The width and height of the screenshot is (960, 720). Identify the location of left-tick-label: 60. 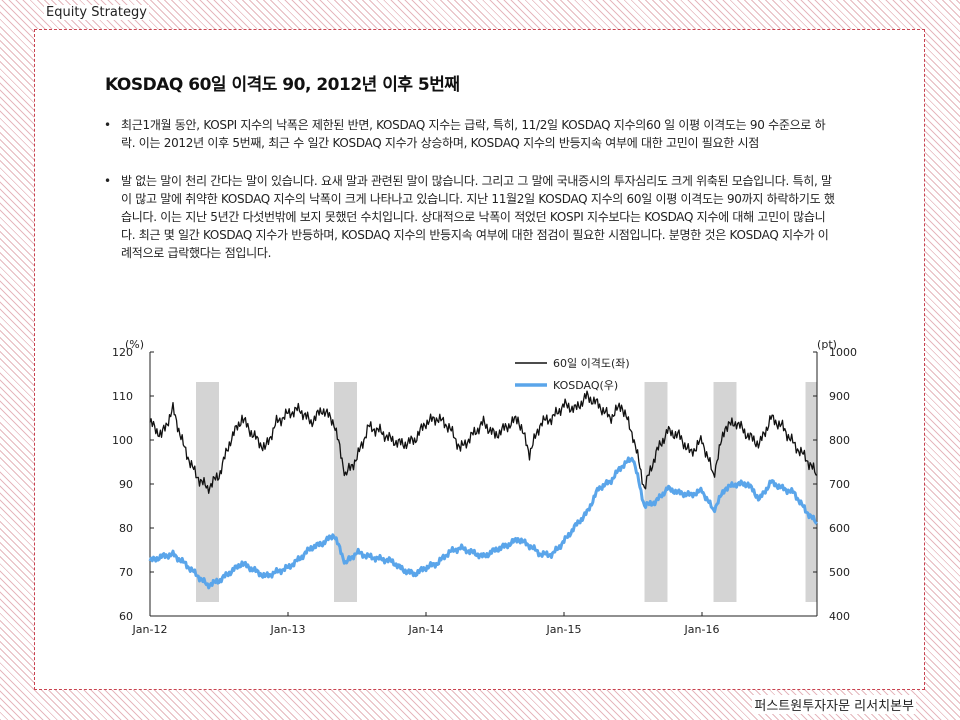
(126, 616).